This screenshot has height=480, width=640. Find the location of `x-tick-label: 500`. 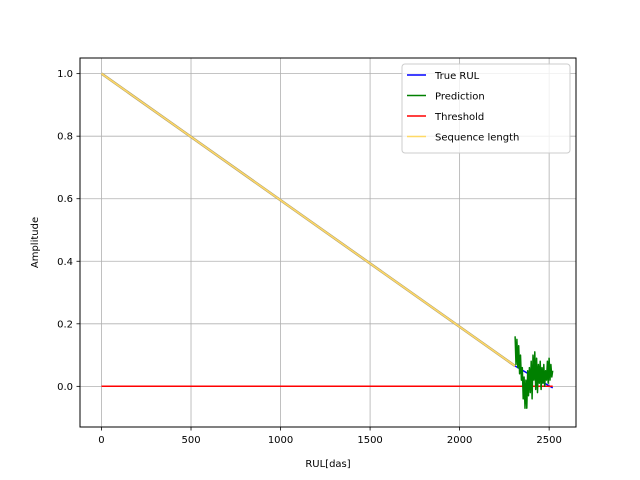

x-tick-label: 500 is located at coordinates (190, 440).